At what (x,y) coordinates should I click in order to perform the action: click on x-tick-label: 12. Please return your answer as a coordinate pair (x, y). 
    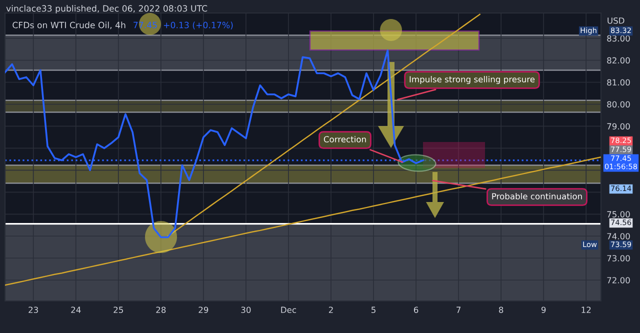
    Looking at the image, I should click on (586, 309).